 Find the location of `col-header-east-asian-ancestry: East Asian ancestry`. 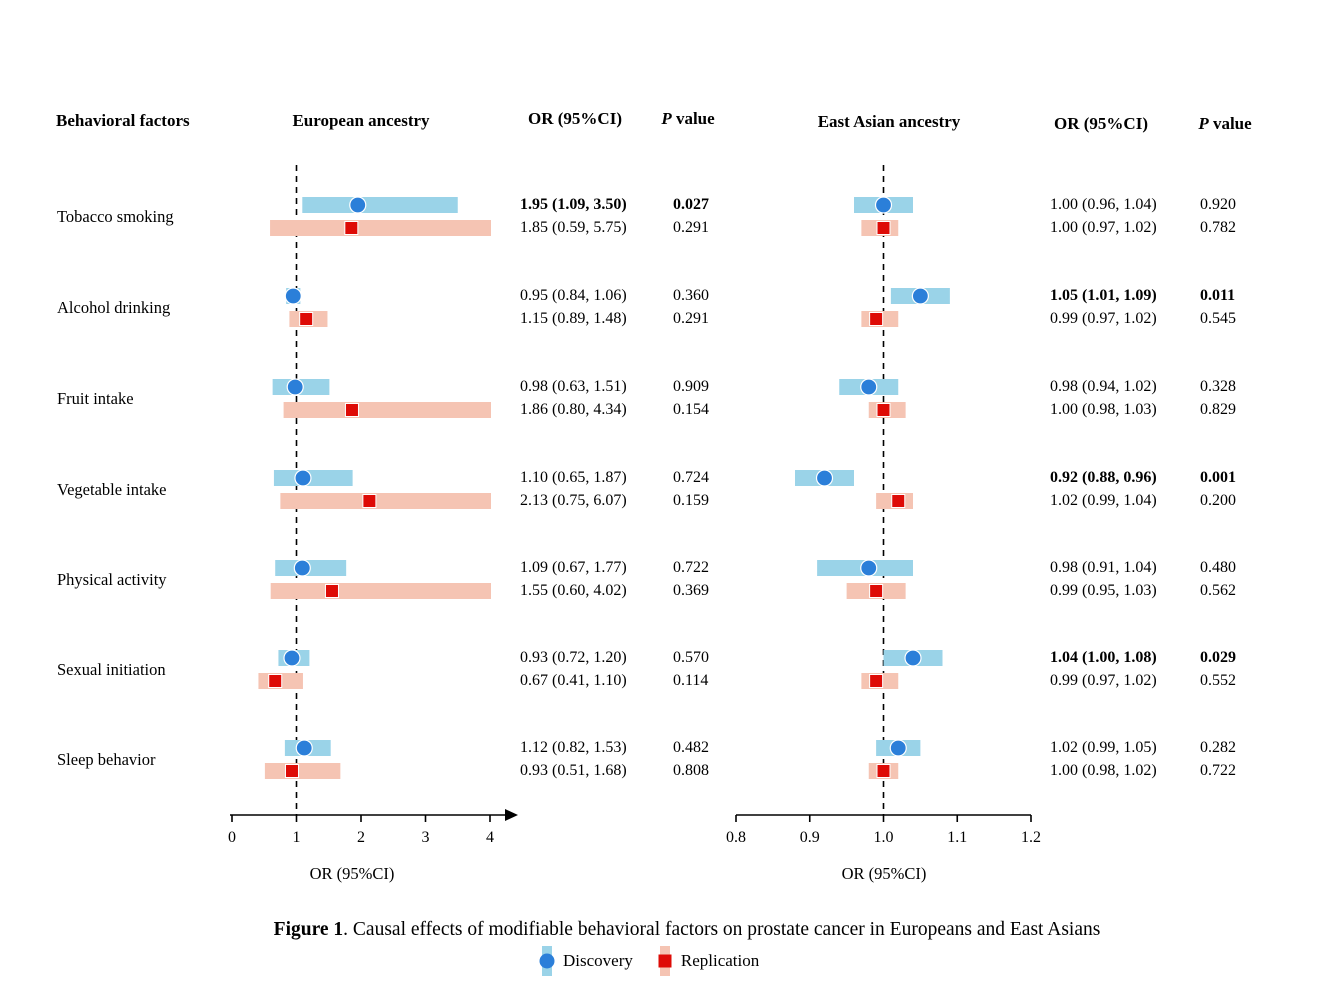

col-header-east-asian-ancestry: East Asian ancestry is located at coordinates (889, 121).